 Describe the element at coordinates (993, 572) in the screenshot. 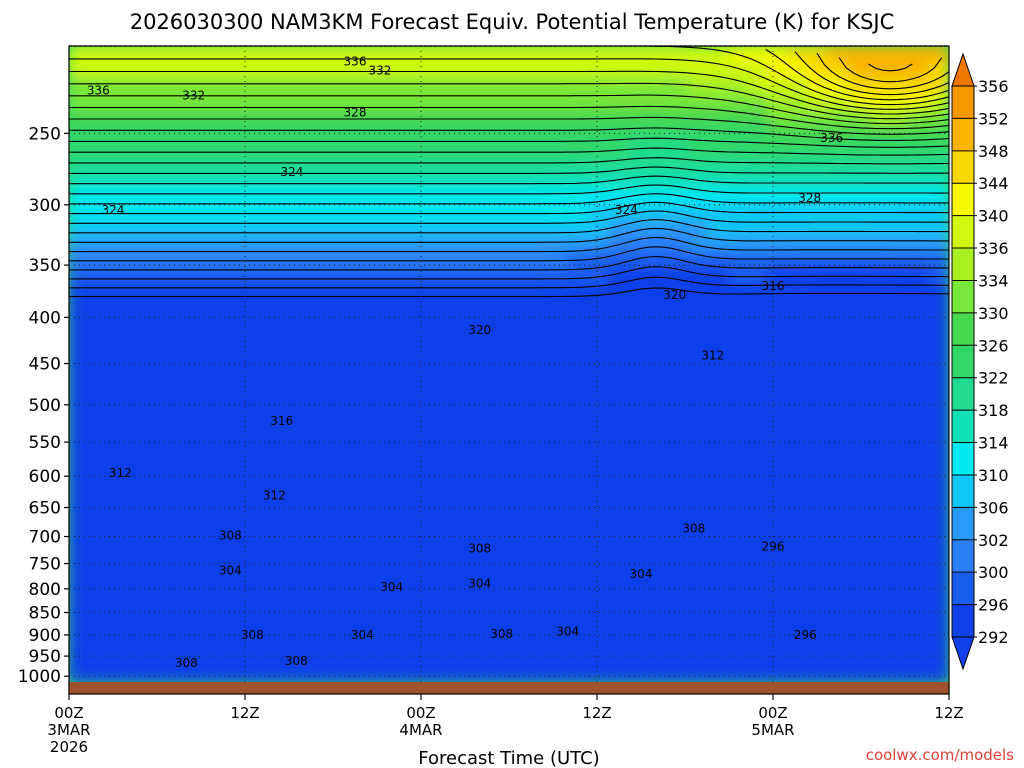

I see `colorbar-label: 300` at that location.